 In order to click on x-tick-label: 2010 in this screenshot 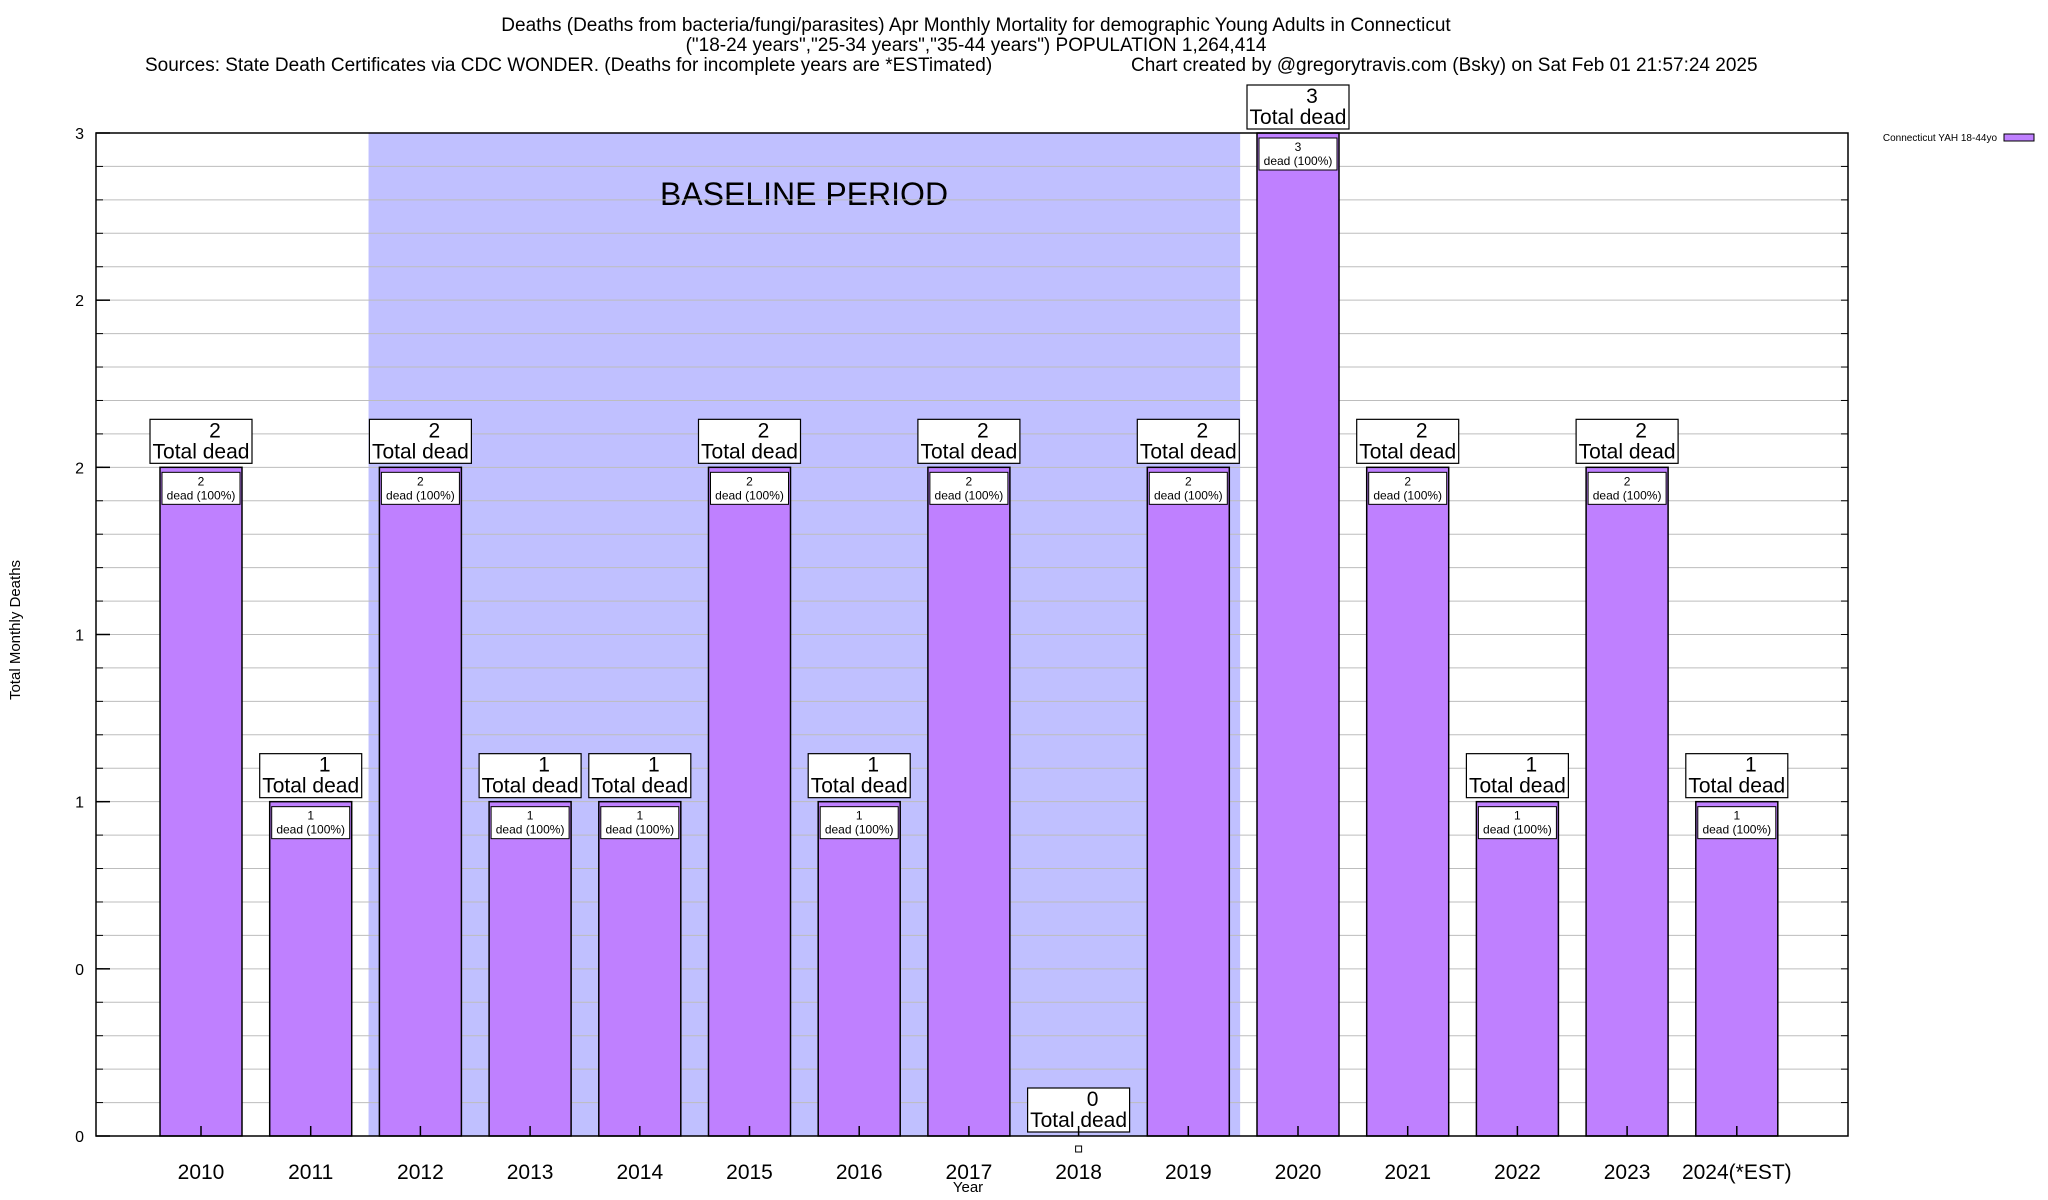, I will do `click(201, 1172)`.